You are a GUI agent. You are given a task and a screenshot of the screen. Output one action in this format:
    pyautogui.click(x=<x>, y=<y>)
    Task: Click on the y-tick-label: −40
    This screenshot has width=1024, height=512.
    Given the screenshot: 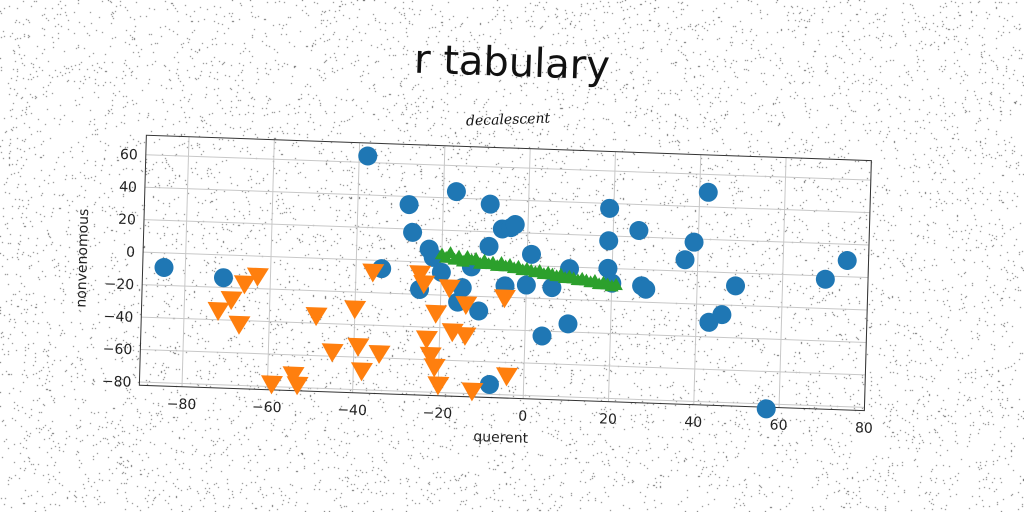 What is the action you would take?
    pyautogui.click(x=118, y=317)
    